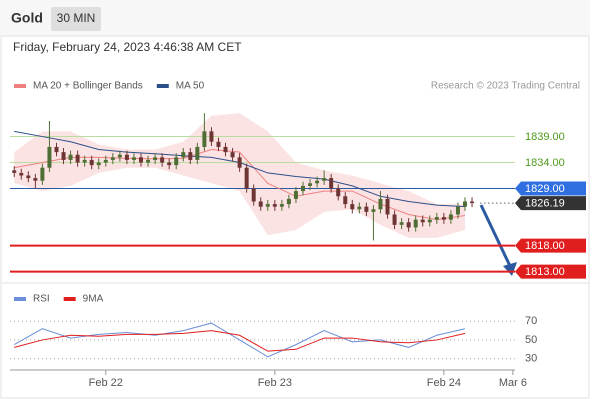 This screenshot has width=590, height=405. I want to click on legend: MA 20 + Bollinger Bands MA 50, so click(109, 86).